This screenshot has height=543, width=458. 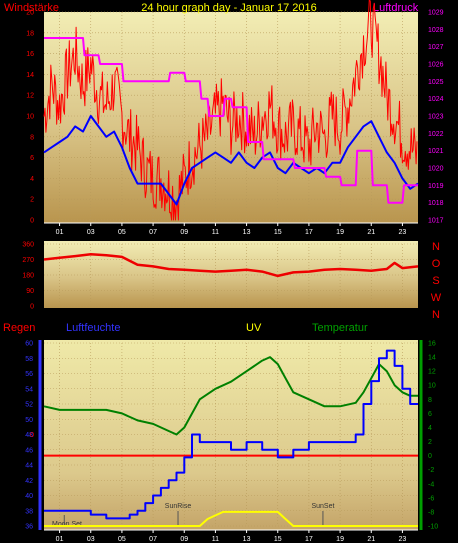 What do you see at coordinates (93, 328) in the screenshot?
I see `humidity-legend-label: Luftfeuchte` at bounding box center [93, 328].